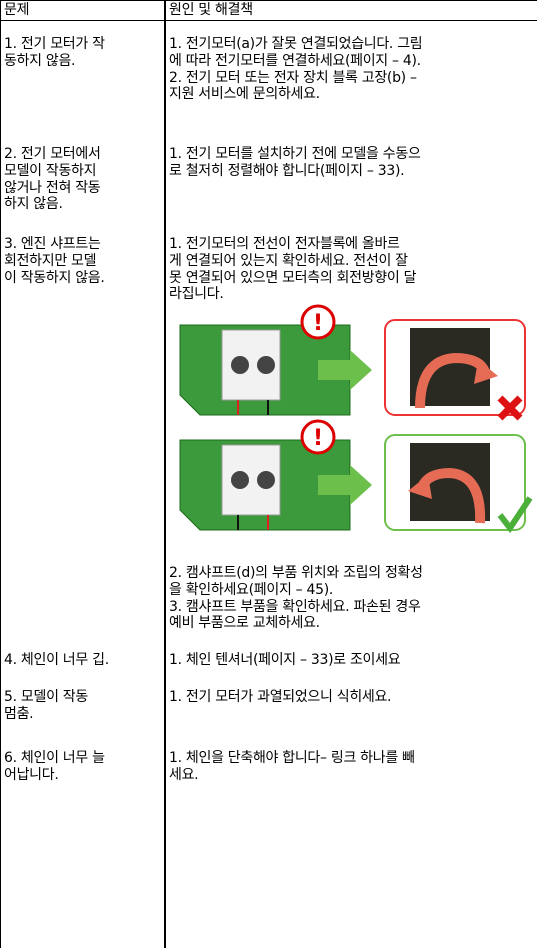  I want to click on solution-text: 1. 전기 모터를 설치하기 전에 모델을 수동으, so click(295, 154).